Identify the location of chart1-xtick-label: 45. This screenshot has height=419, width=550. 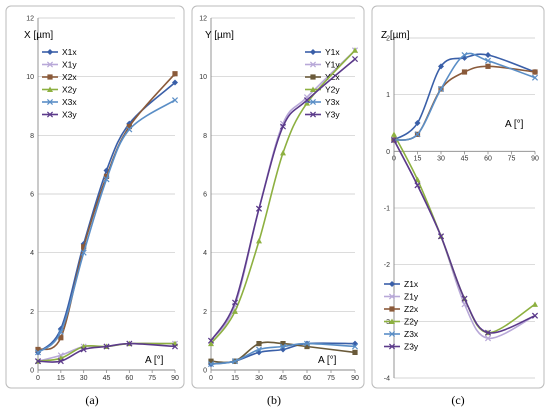
(107, 378).